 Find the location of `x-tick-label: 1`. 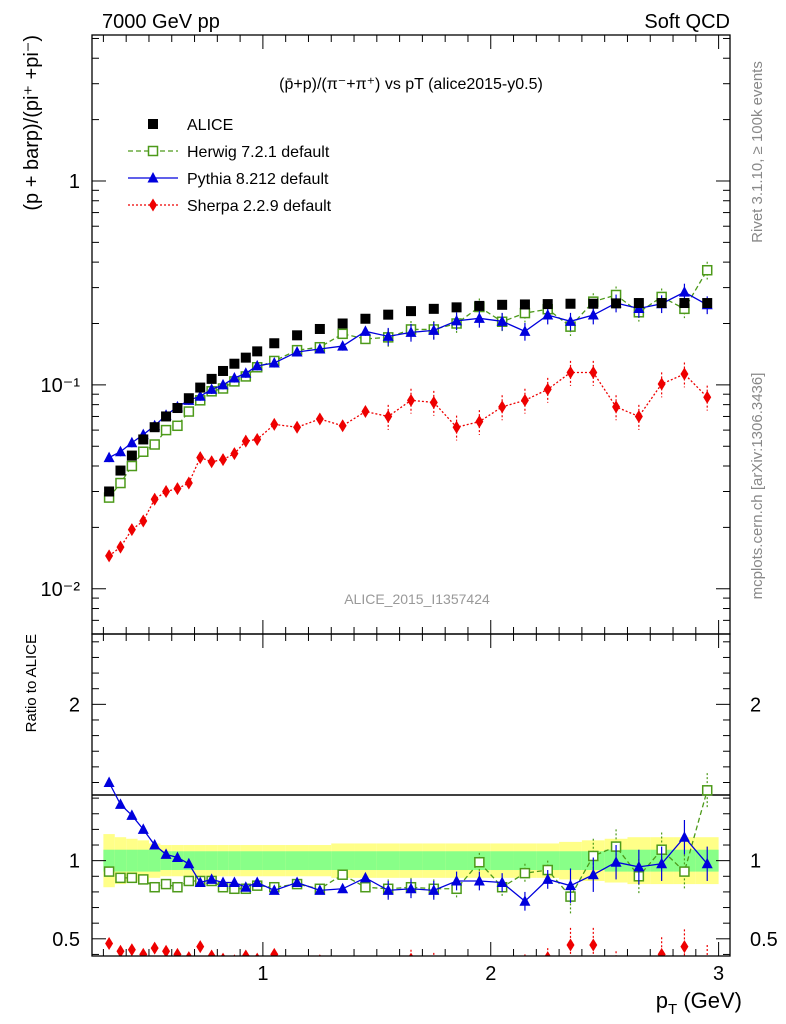

x-tick-label: 1 is located at coordinates (262, 974).